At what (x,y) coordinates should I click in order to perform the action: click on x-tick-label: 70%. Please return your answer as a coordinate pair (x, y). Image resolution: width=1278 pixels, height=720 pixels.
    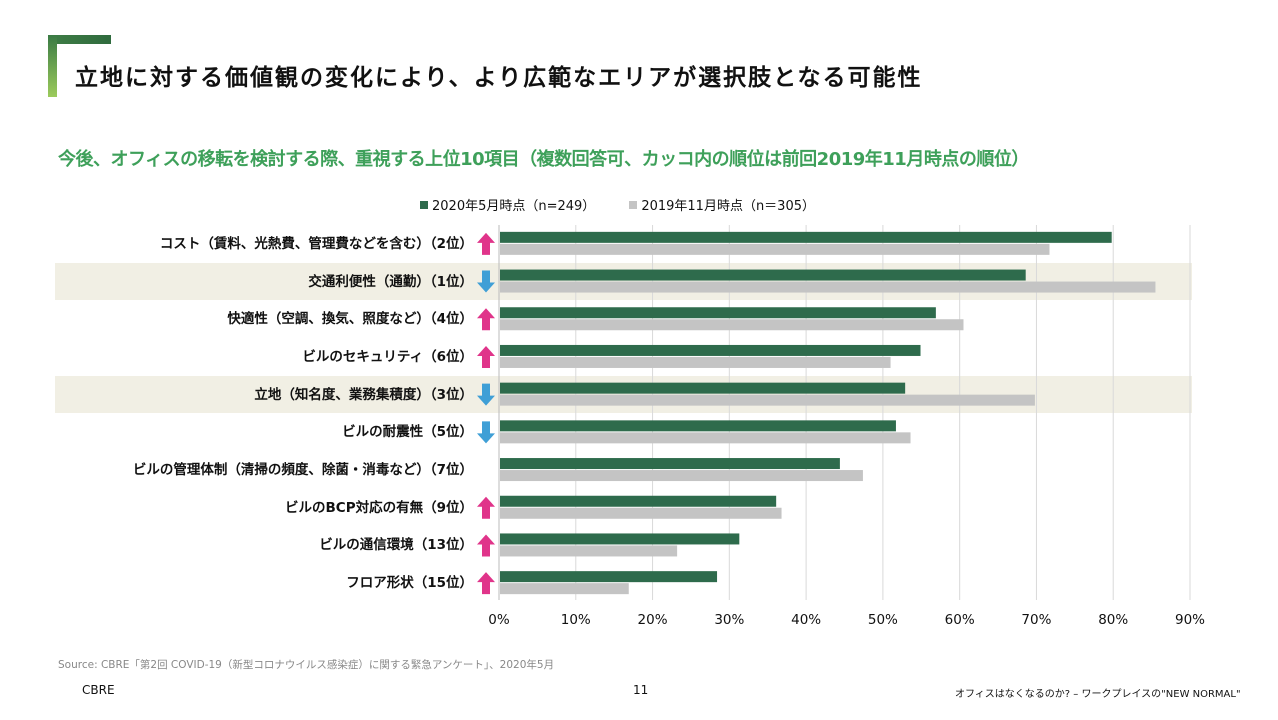
    Looking at the image, I should click on (1036, 620).